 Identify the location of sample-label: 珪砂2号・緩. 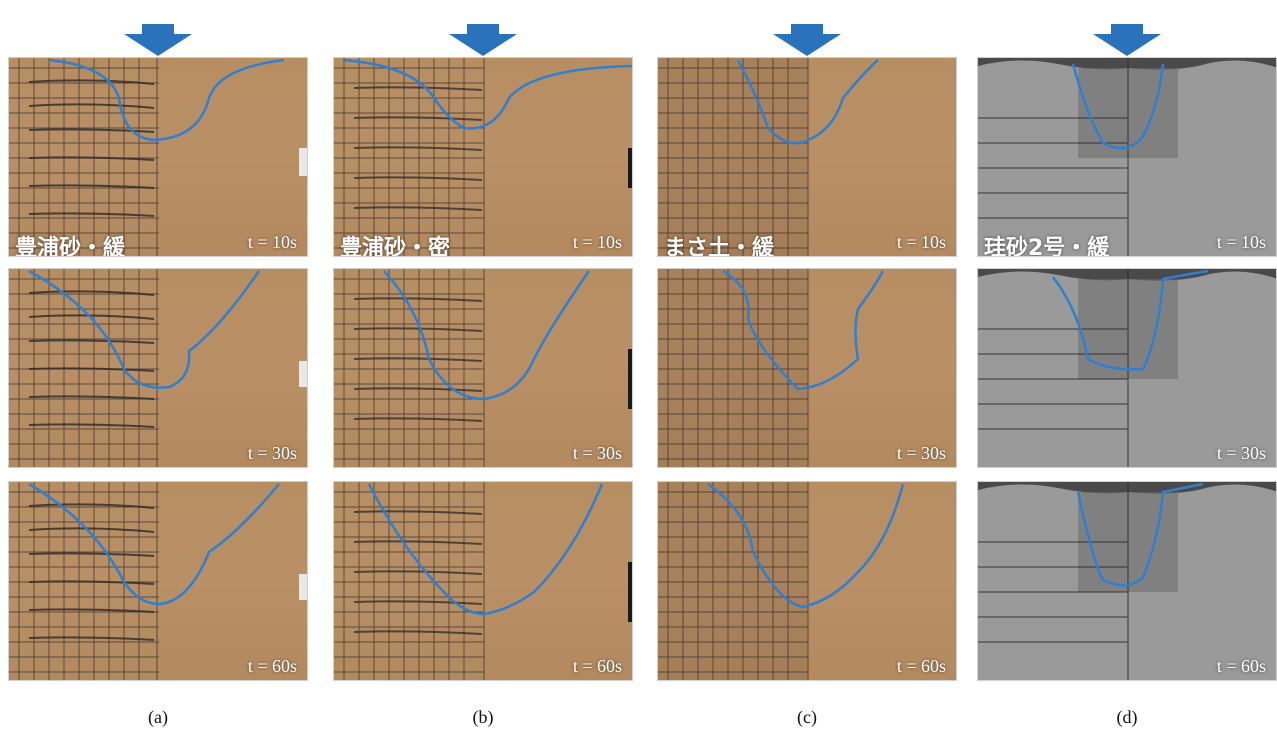
(1047, 246).